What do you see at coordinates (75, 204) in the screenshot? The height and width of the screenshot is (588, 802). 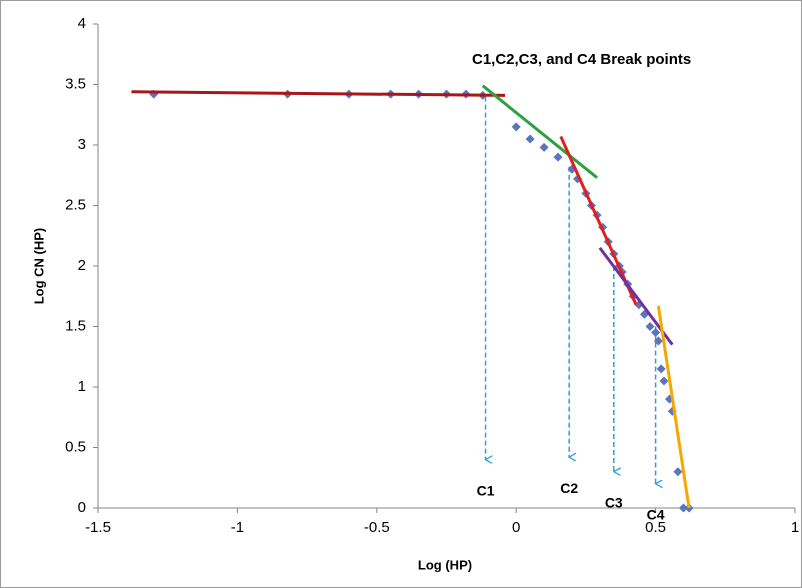 I see `y-tick-label: 2.5` at bounding box center [75, 204].